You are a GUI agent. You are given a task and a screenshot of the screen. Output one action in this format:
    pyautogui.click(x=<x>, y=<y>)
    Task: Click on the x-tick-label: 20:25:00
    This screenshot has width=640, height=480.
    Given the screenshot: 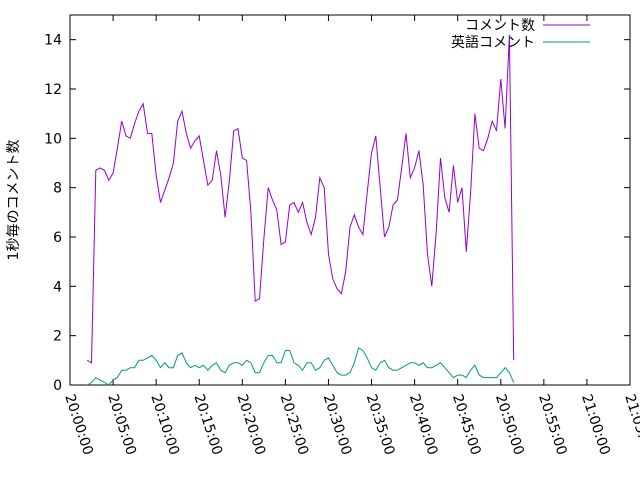 What is the action you would take?
    pyautogui.click(x=294, y=424)
    